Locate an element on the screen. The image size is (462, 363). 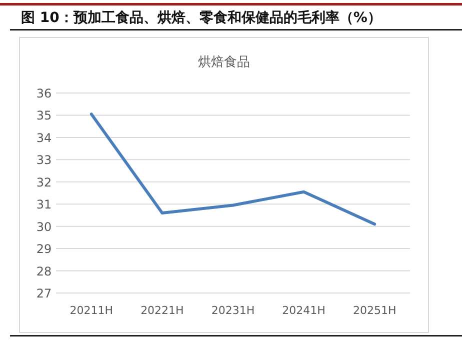
x-tick-label: 20231H is located at coordinates (233, 310).